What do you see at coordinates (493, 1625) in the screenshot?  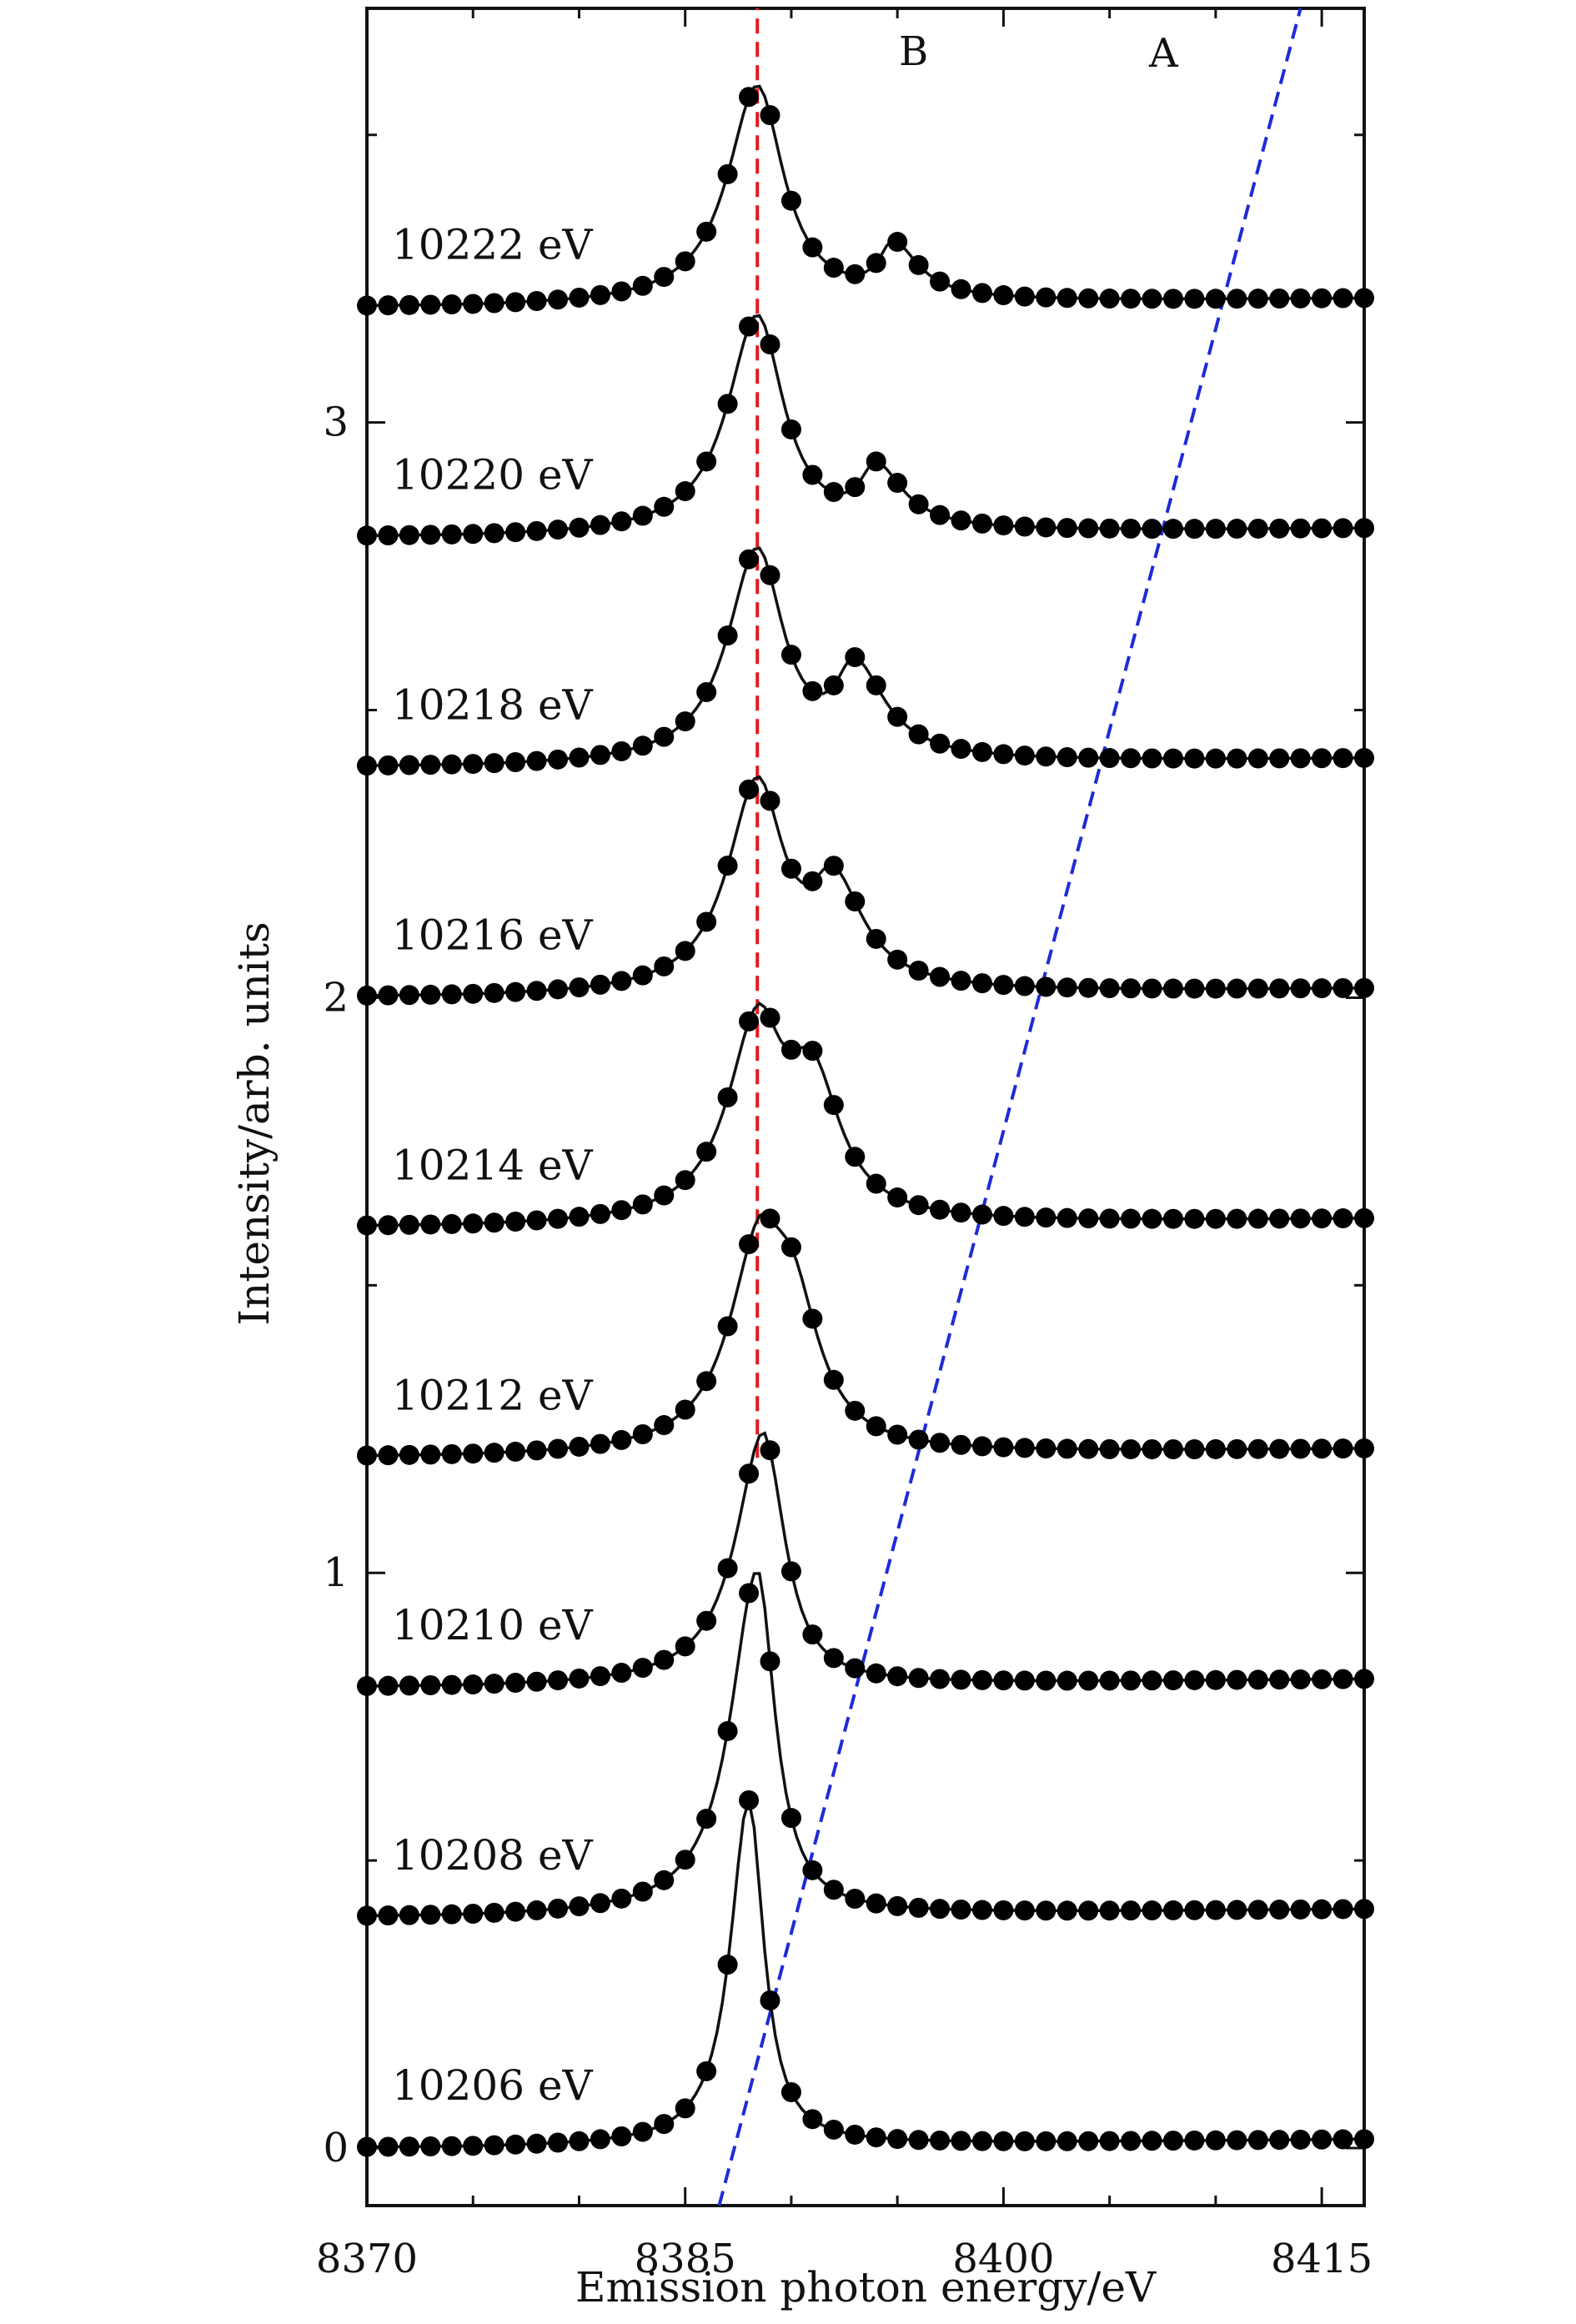 I see `series-label: 10210 eV` at bounding box center [493, 1625].